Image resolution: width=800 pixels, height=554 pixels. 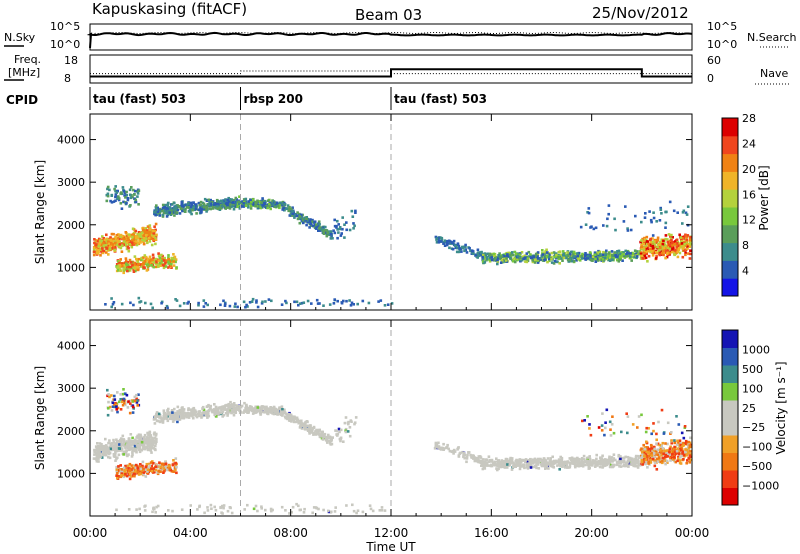 What do you see at coordinates (609, 461) in the screenshot?
I see `scatter-cell-2040` at bounding box center [609, 461].